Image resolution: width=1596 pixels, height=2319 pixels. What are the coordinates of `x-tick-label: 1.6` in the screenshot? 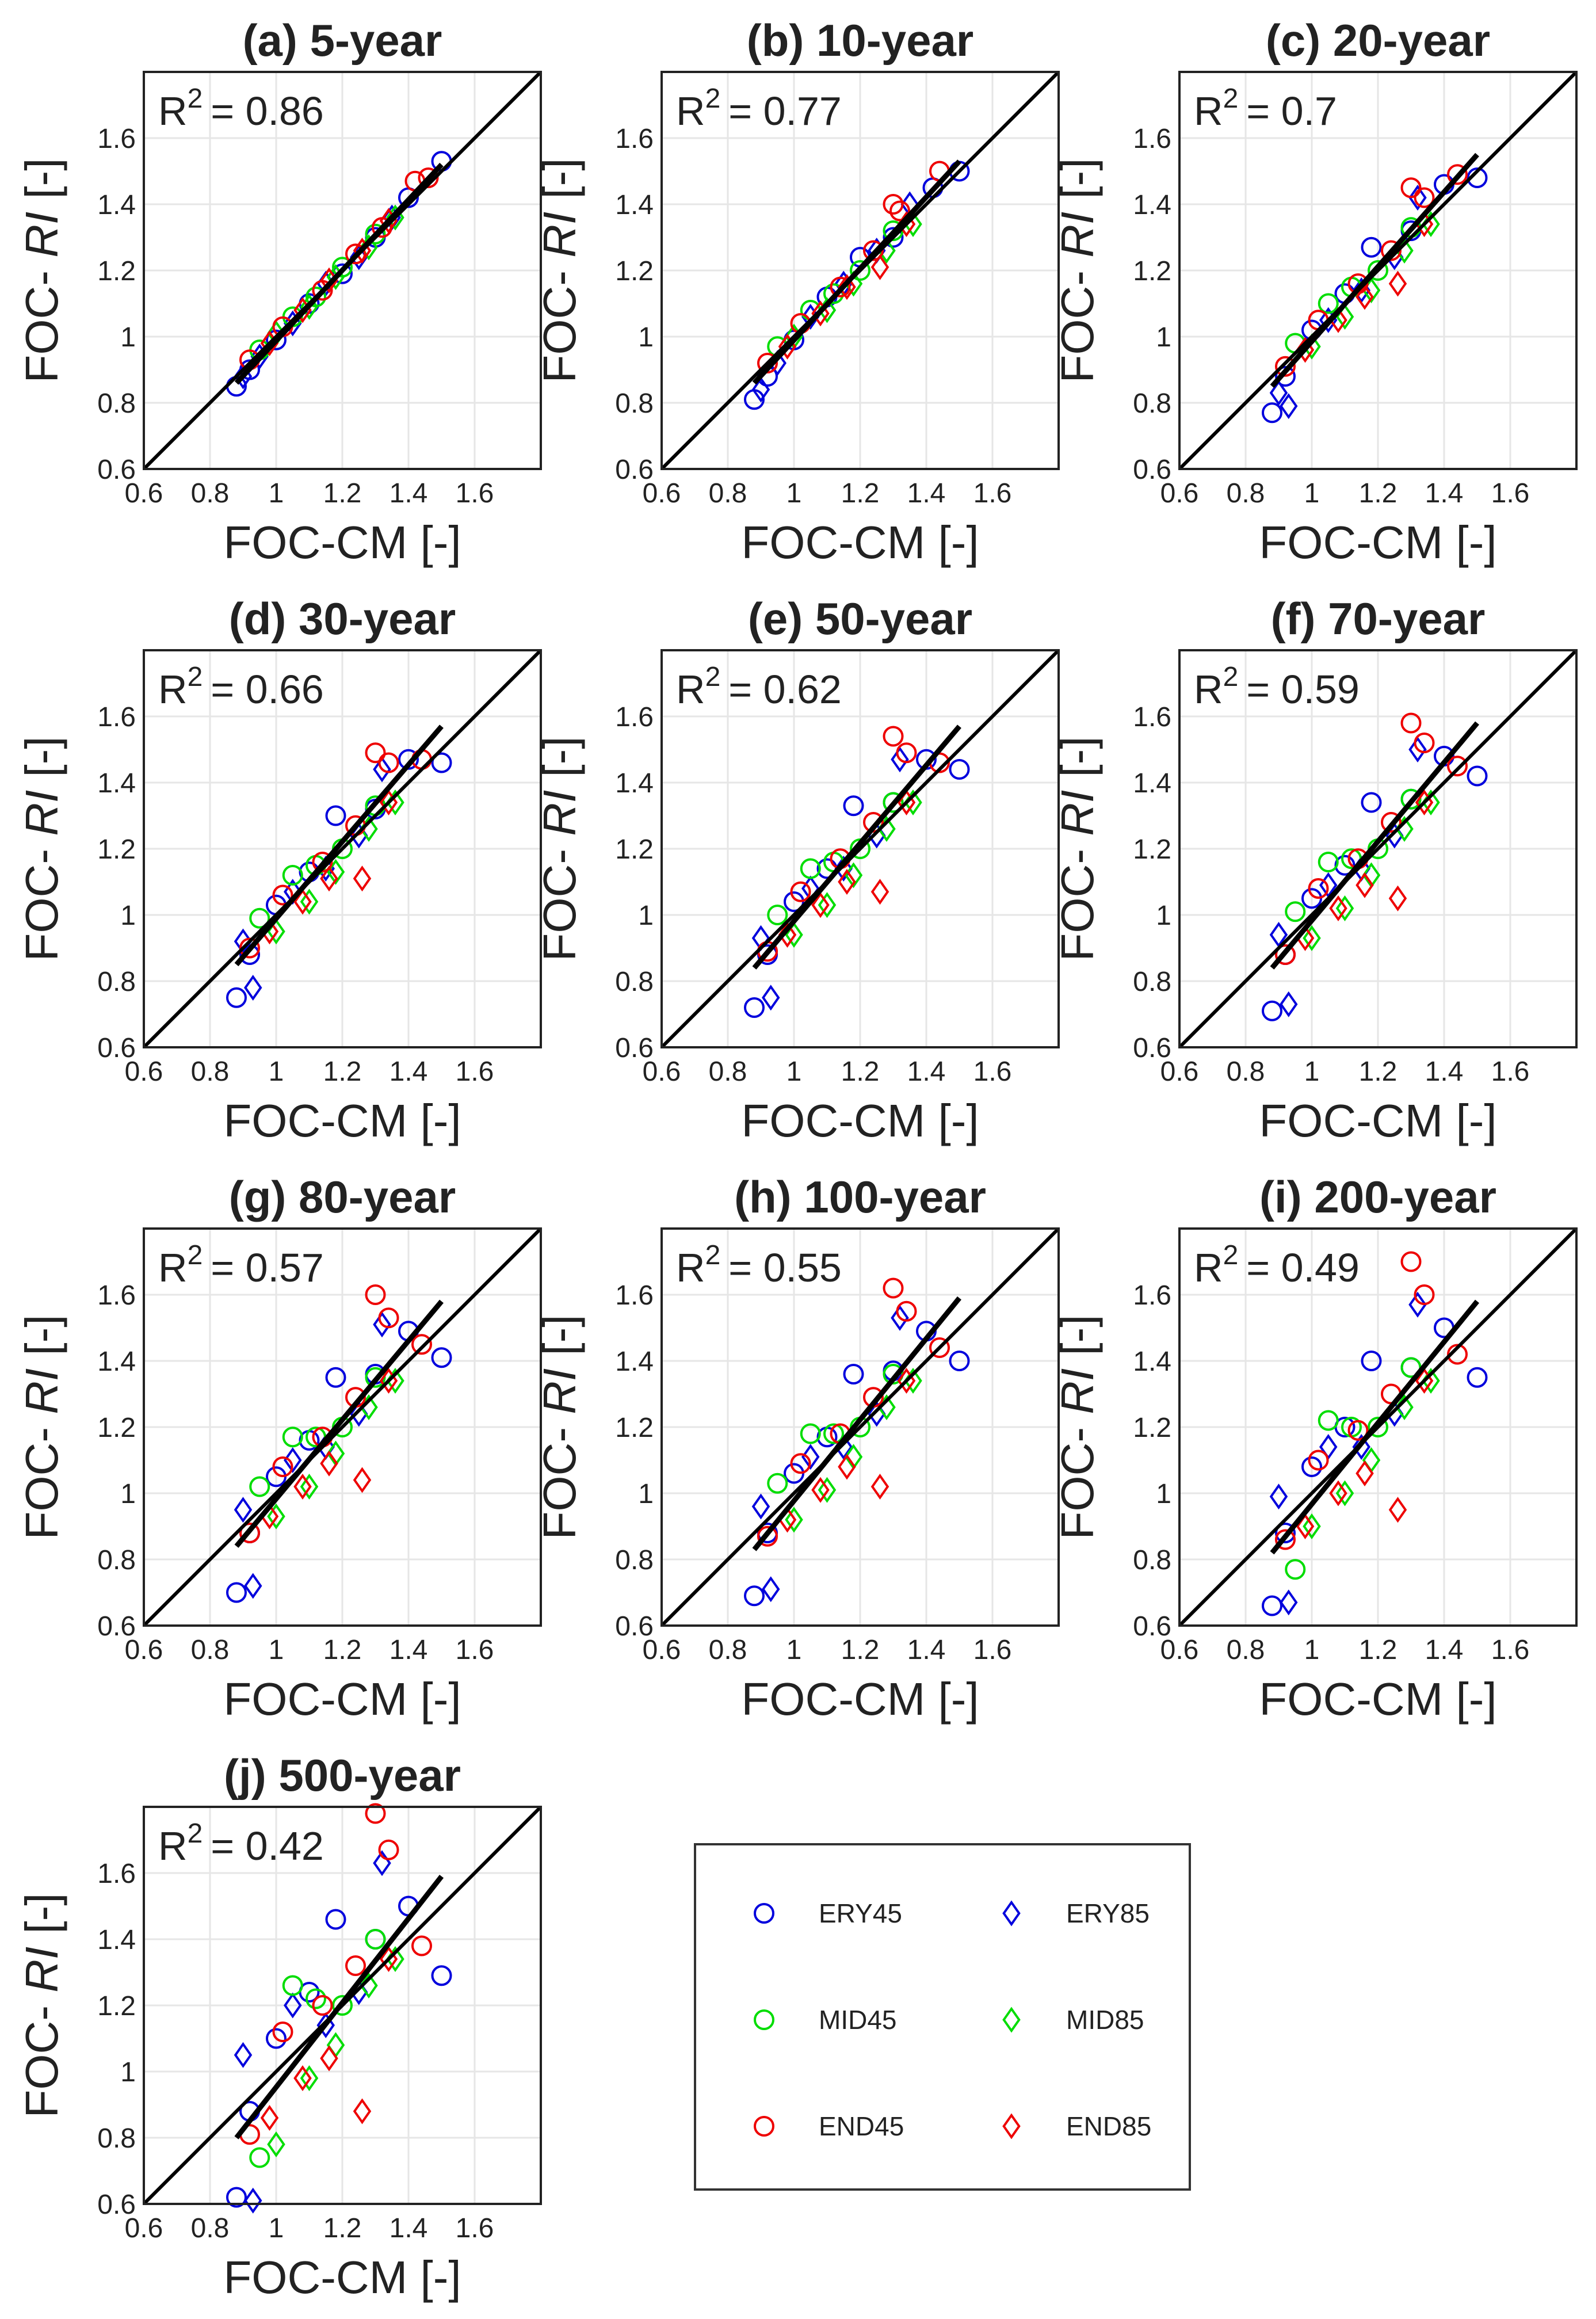 It's located at (992, 1650).